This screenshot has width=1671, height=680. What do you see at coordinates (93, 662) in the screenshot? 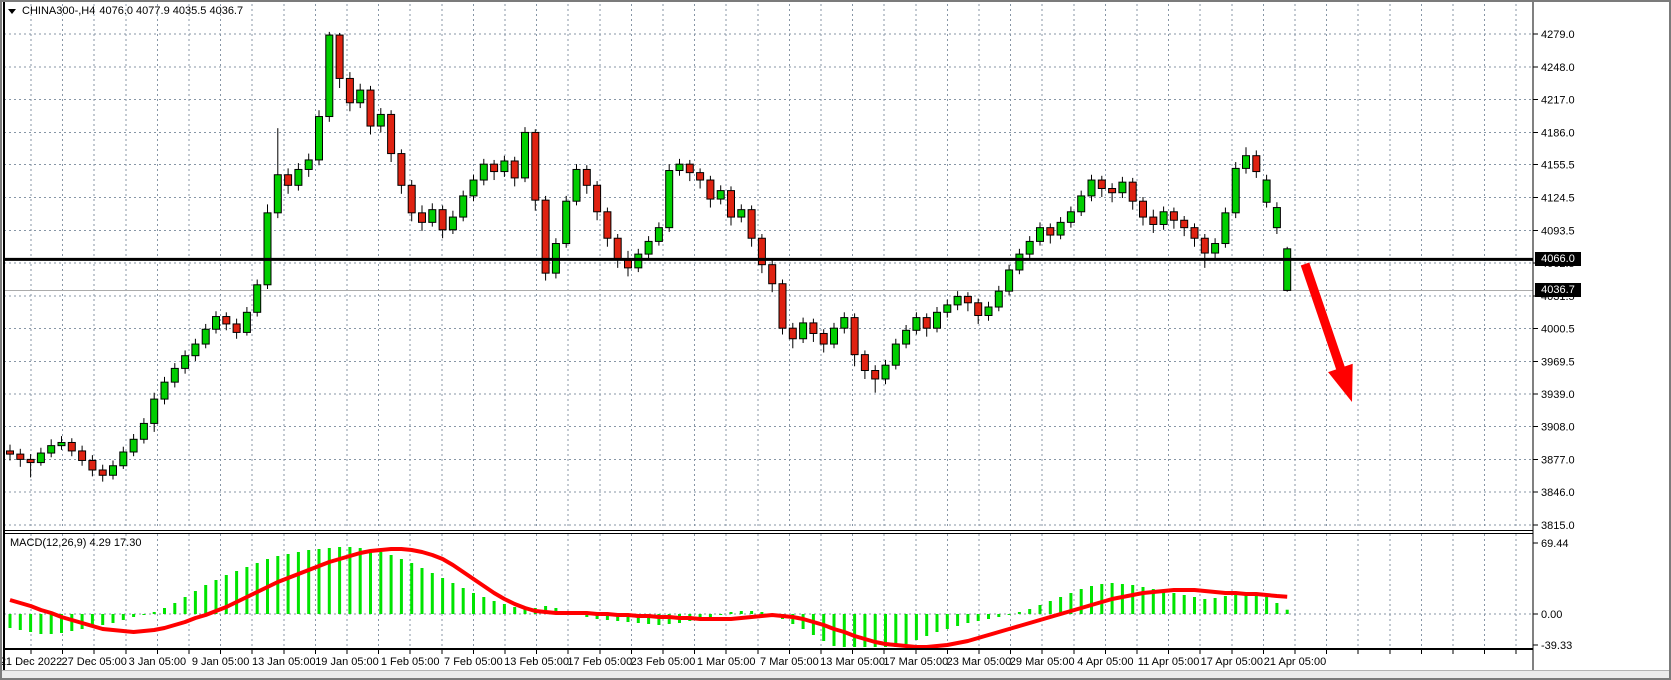
I see `time-axis-label: 27 Dec 05:00` at bounding box center [93, 662].